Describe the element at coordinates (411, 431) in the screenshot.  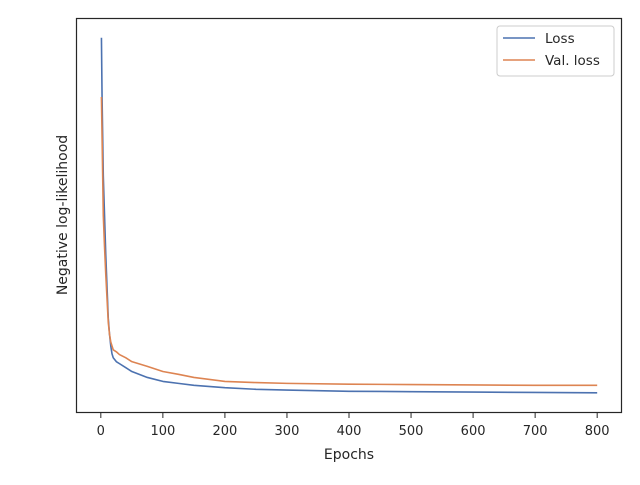
I see `x-tick-label: 500` at that location.